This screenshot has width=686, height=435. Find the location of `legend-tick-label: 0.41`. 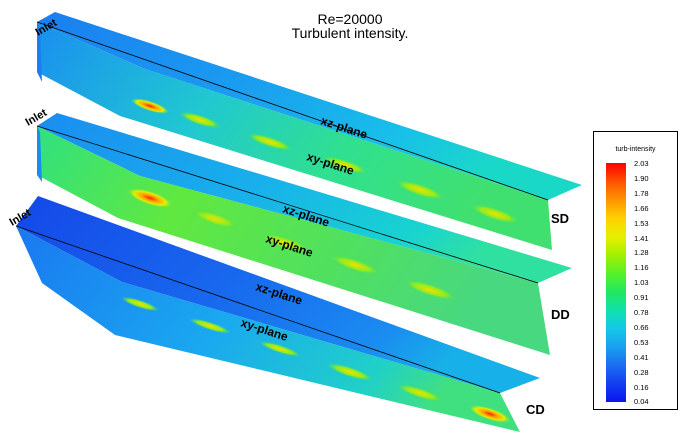

legend-tick-label: 0.41 is located at coordinates (641, 357).